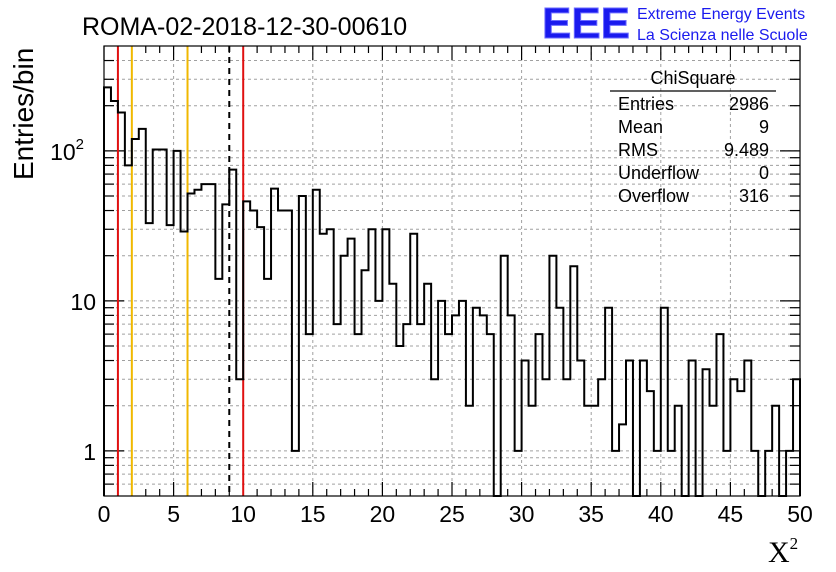 The height and width of the screenshot is (572, 836). What do you see at coordinates (731, 514) in the screenshot?
I see `x-tick-label: 45` at bounding box center [731, 514].